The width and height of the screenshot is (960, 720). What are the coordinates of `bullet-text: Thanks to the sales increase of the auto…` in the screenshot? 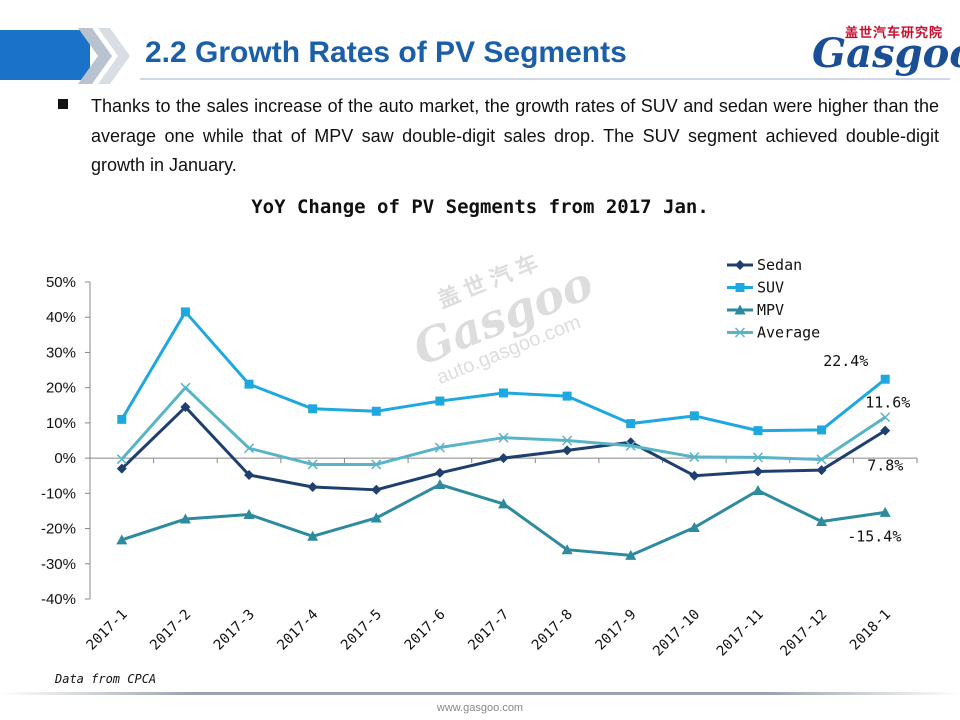 It's located at (515, 135).